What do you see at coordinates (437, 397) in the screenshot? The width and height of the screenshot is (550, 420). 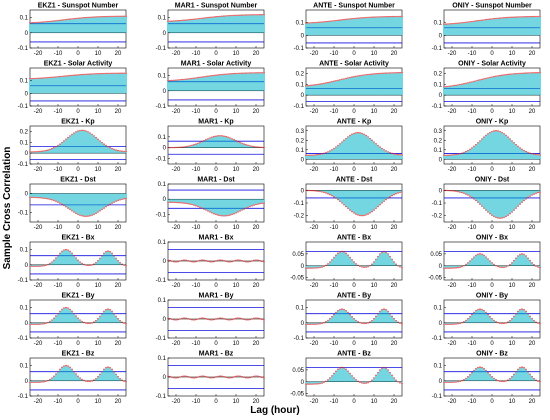 I see `y-tick-label: -0.1` at bounding box center [437, 397].